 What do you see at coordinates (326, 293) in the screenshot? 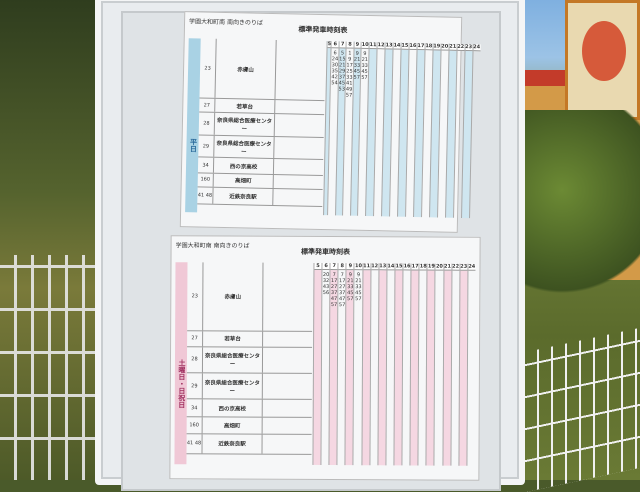
I see `departure-minute: 56` at bounding box center [326, 293].